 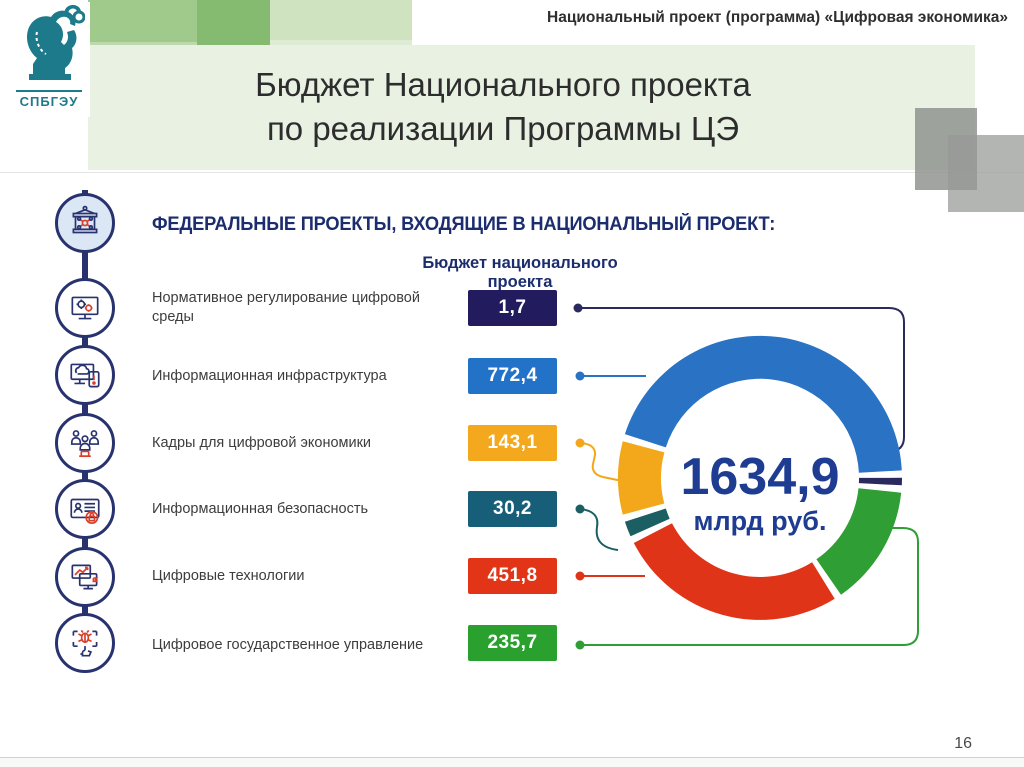 What do you see at coordinates (603, 462) in the screenshot?
I see `callout-line-staff` at bounding box center [603, 462].